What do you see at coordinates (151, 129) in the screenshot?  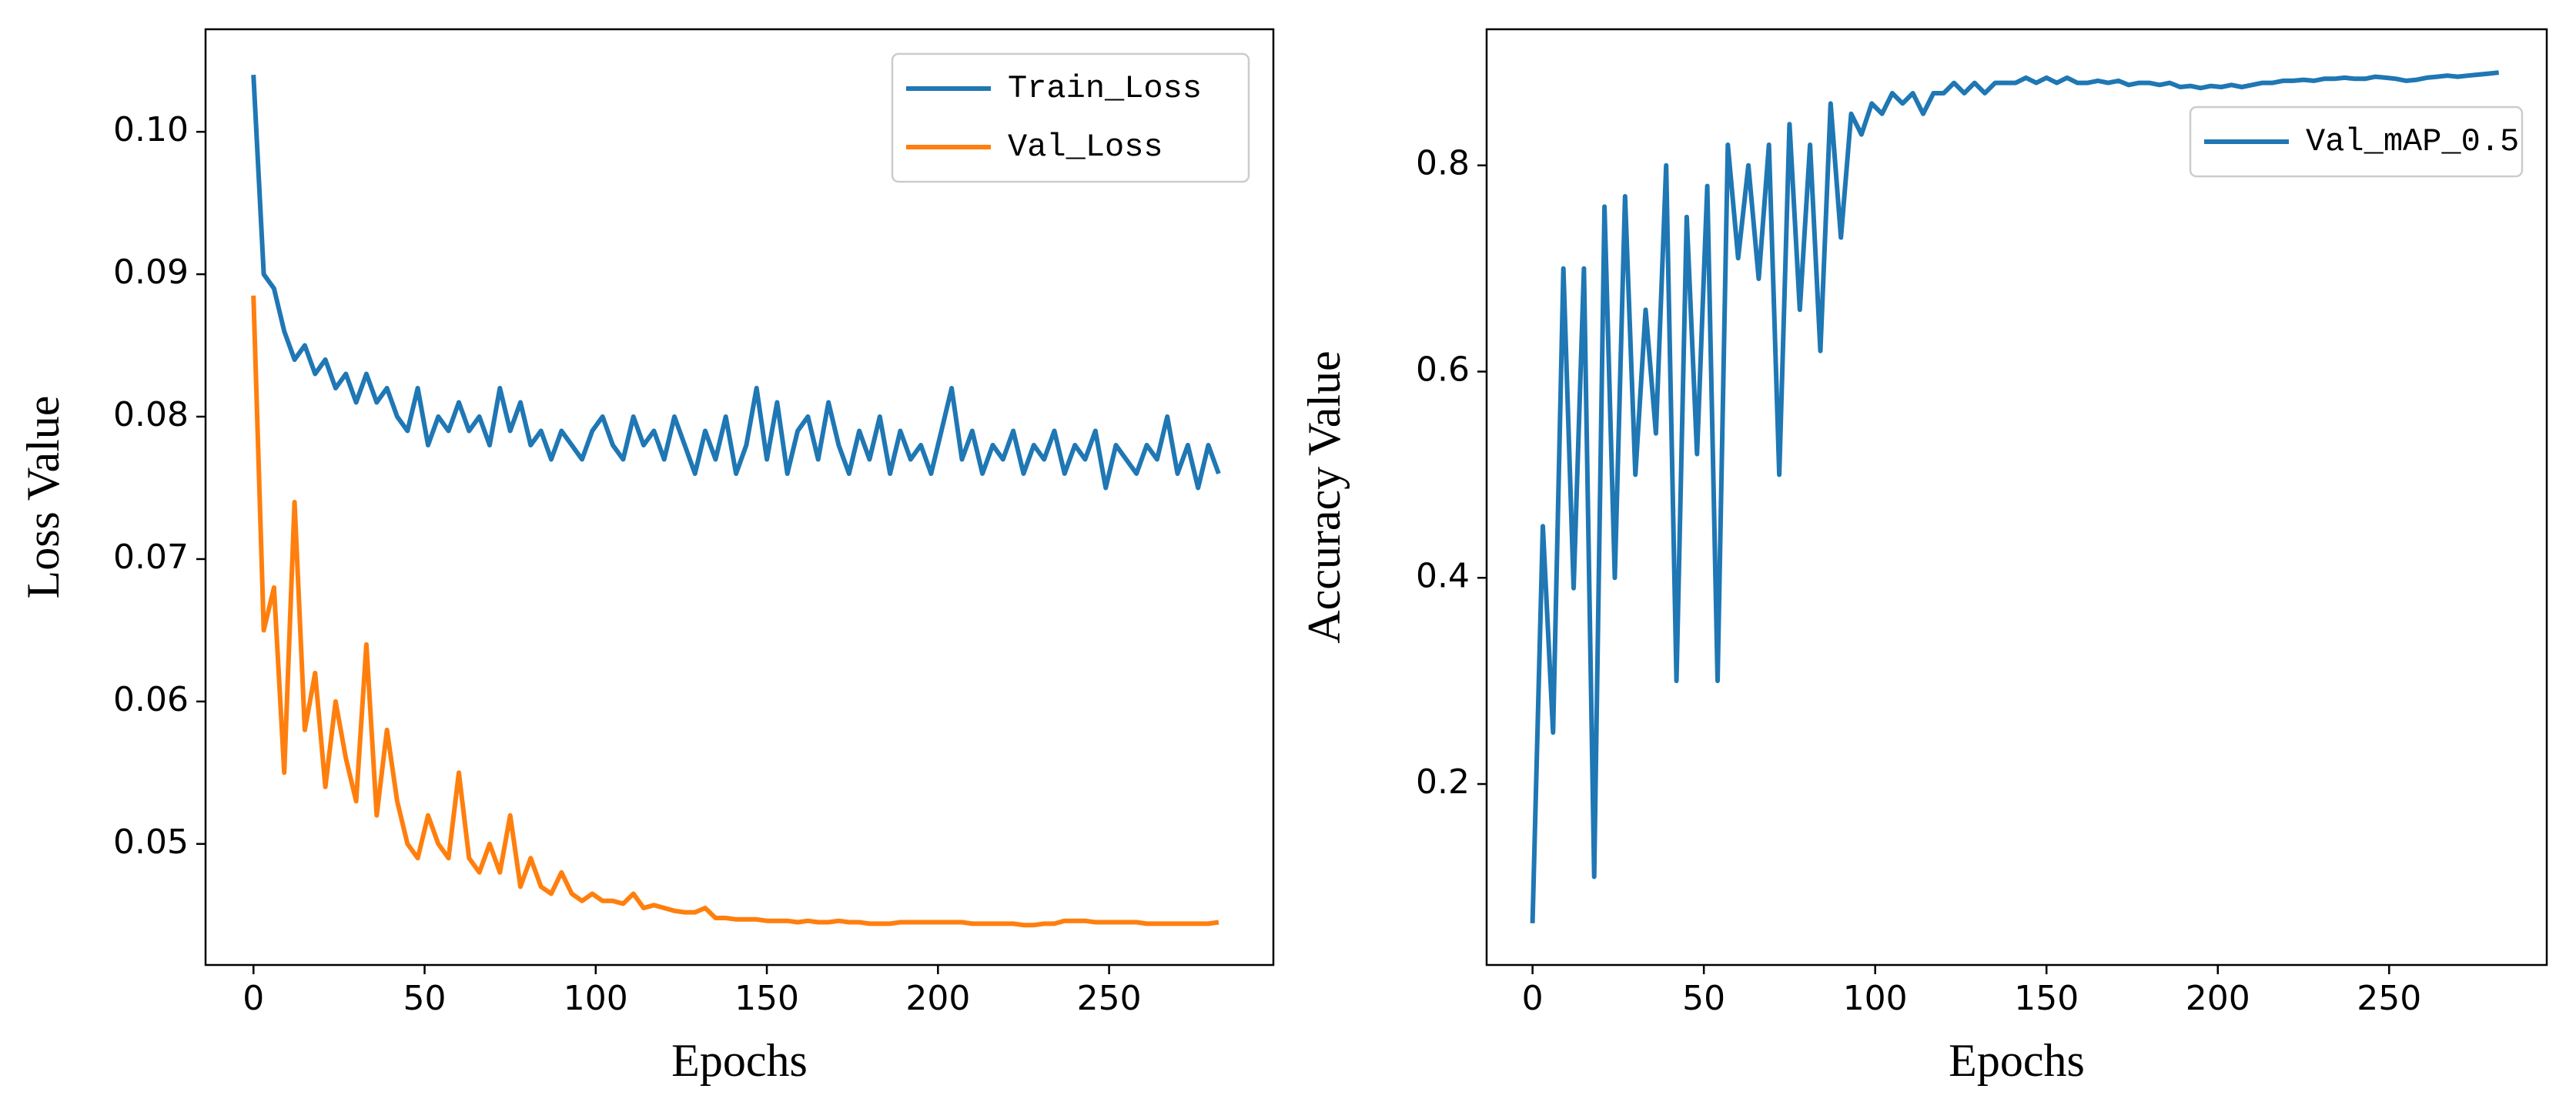 I see `y-tick-label: 0.10` at bounding box center [151, 129].